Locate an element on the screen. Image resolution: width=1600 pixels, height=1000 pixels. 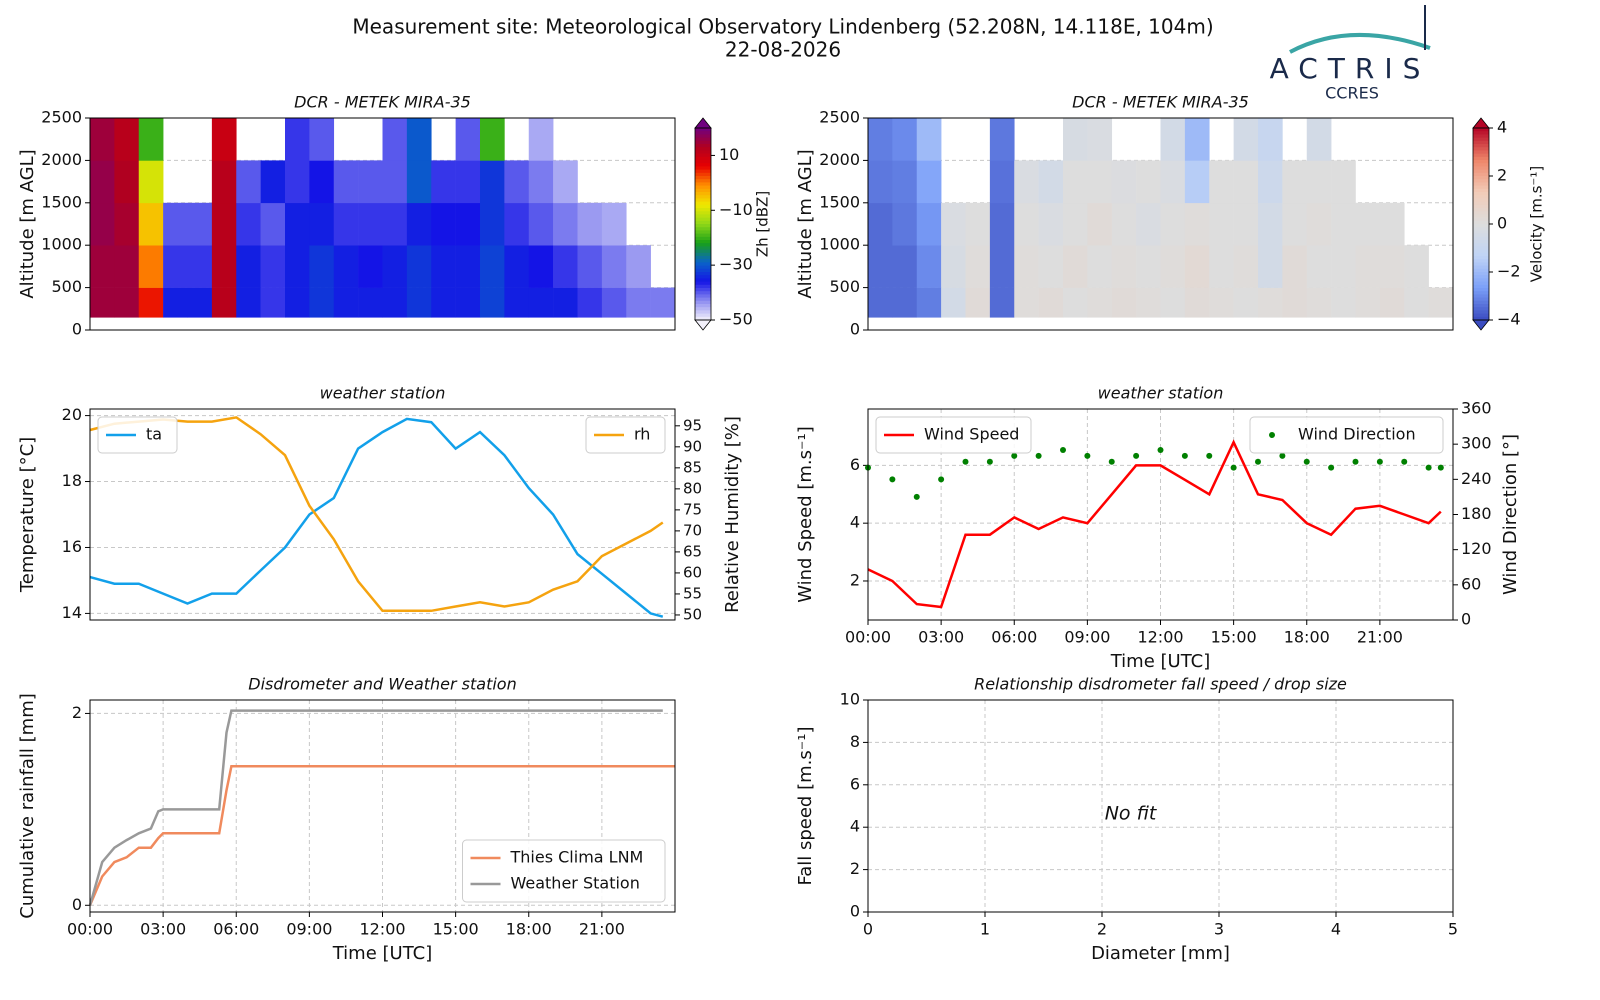
logo-subtitle: CCRES is located at coordinates (1352, 93).